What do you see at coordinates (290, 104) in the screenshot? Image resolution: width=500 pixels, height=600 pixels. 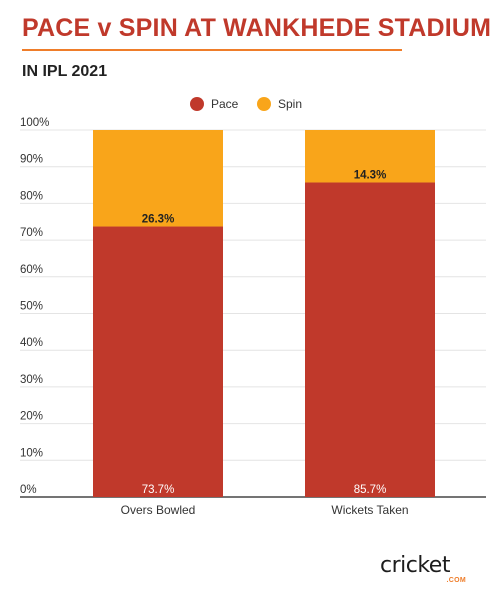 I see `legend-label-spin: Spin` at bounding box center [290, 104].